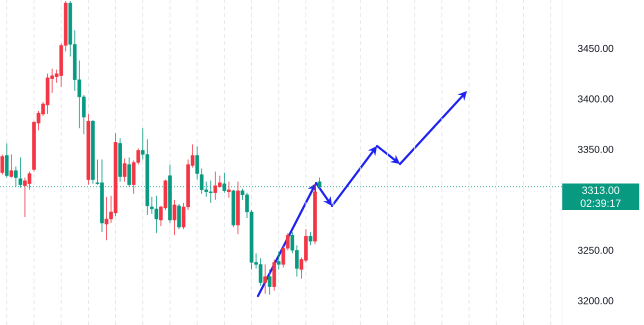  What do you see at coordinates (596, 98) in the screenshot?
I see `y-tick-label: 3400.00` at bounding box center [596, 98].